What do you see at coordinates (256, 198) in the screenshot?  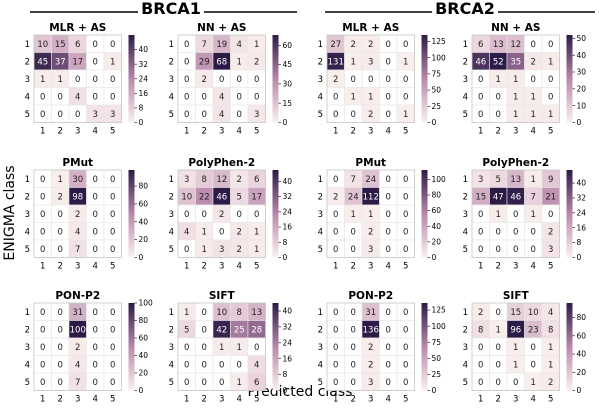 I see `cell-value-label: 17` at bounding box center [256, 198].